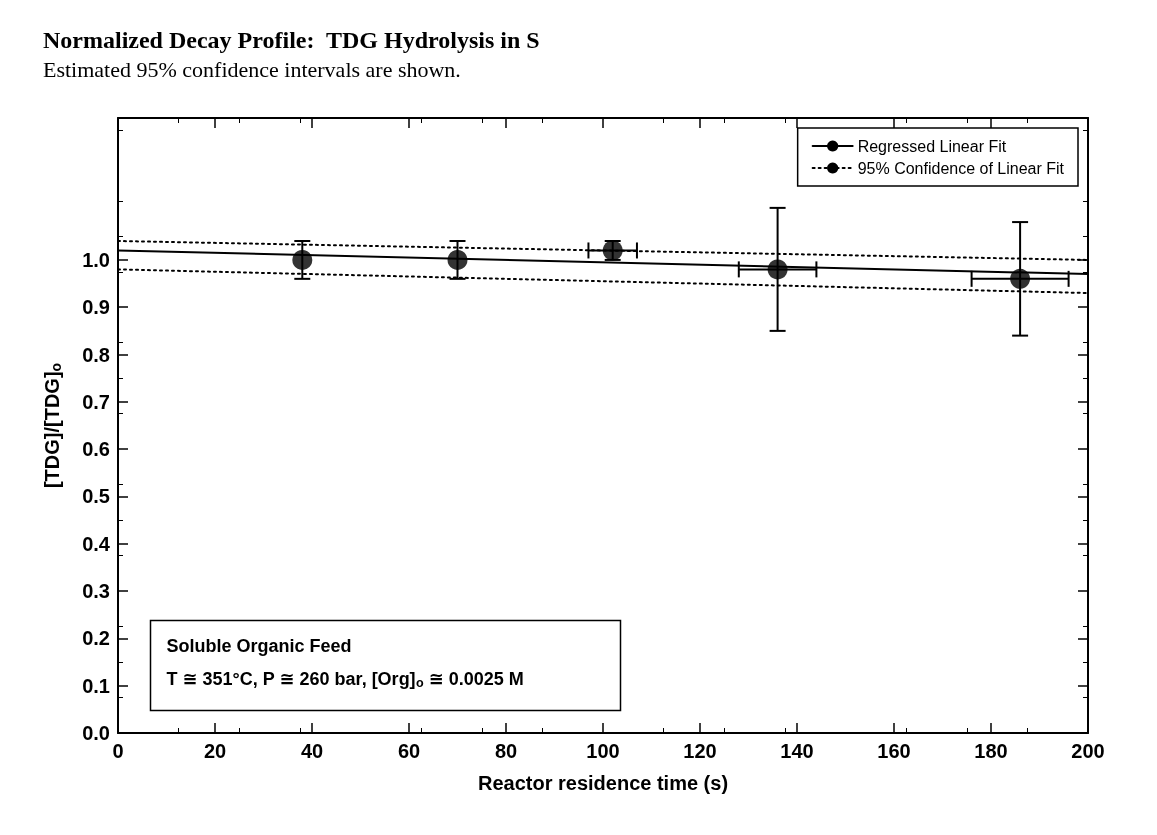  I want to click on y-tick-label: 0.6, so click(96, 449).